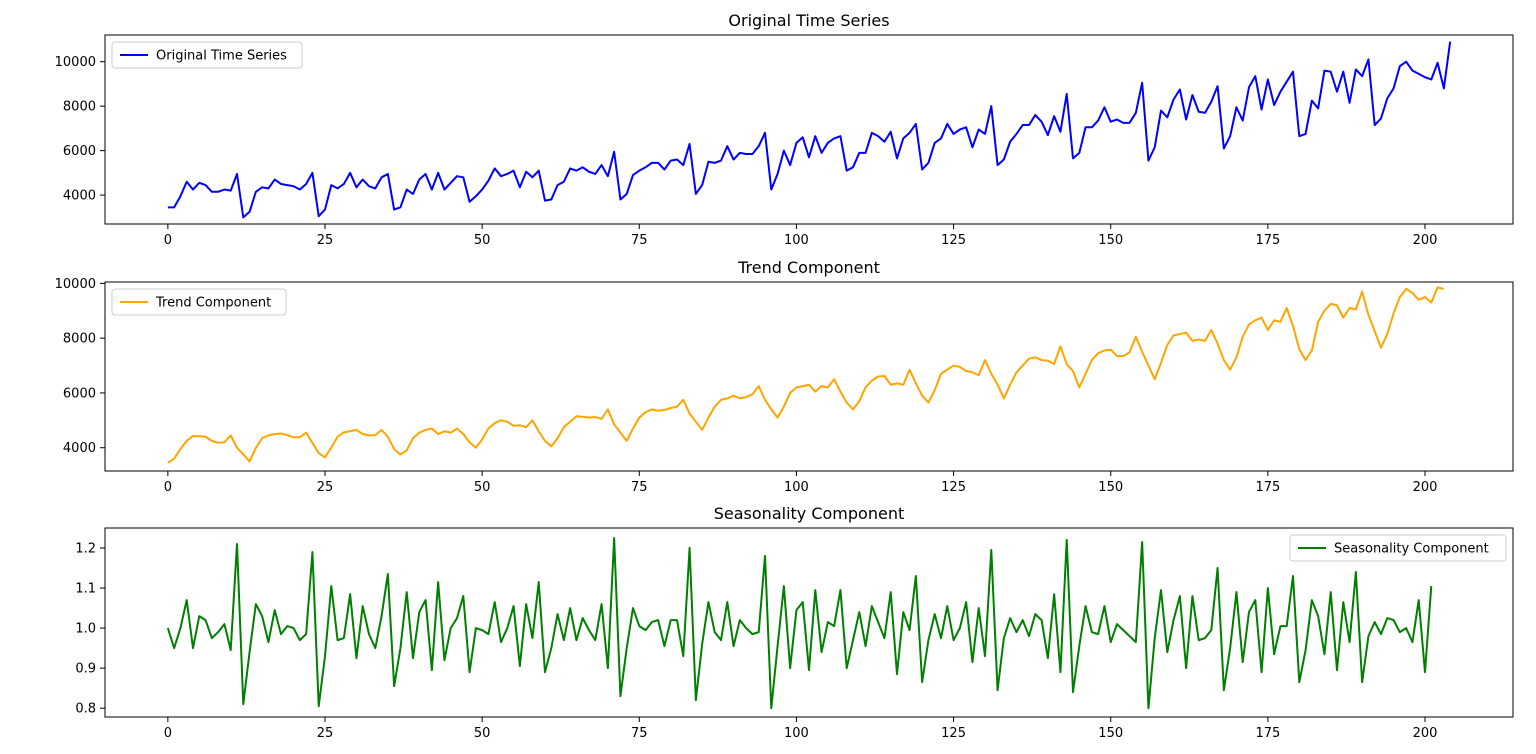  What do you see at coordinates (85, 709) in the screenshot?
I see `y-tick-label: 0.8` at bounding box center [85, 709].